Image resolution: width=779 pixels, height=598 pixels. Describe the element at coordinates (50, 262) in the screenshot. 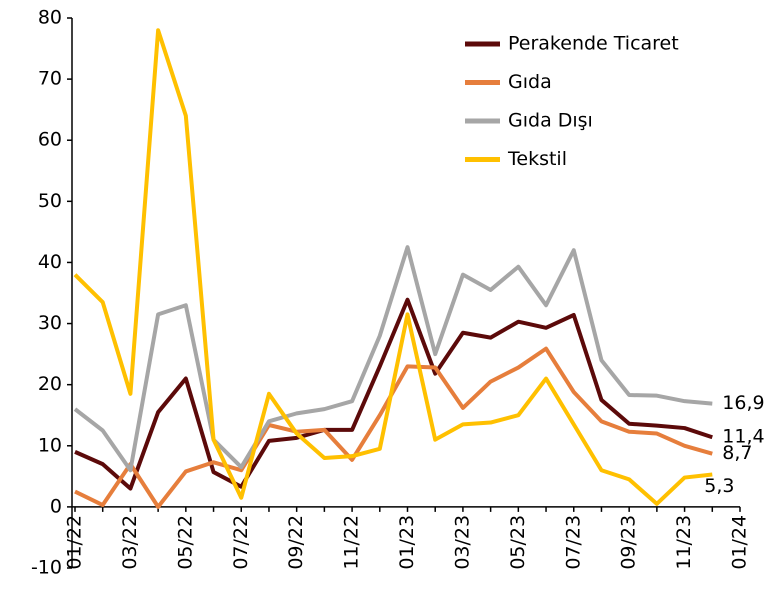

I see `y-tick-label: 40` at that location.